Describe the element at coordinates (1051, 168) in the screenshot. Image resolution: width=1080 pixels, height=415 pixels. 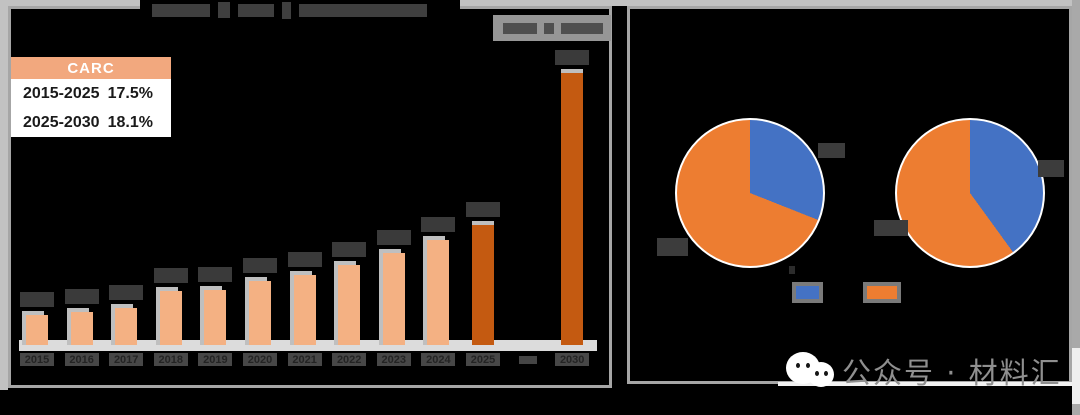
I see `pie2-blue-label-obscured` at that location.